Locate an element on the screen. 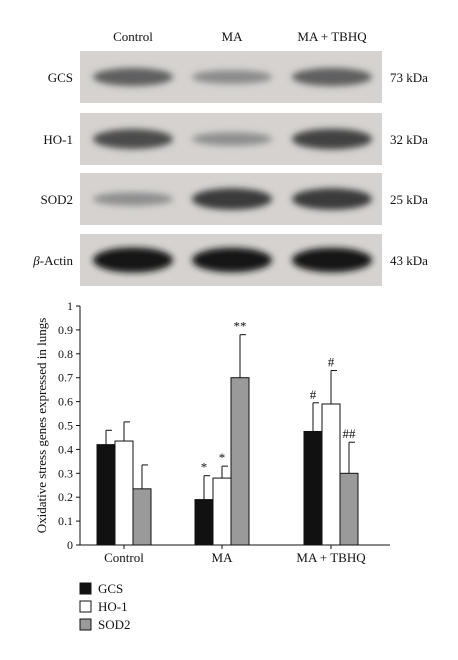 This screenshot has height=660, width=458. molecular-weight-label: 25 kDa is located at coordinates (409, 199).